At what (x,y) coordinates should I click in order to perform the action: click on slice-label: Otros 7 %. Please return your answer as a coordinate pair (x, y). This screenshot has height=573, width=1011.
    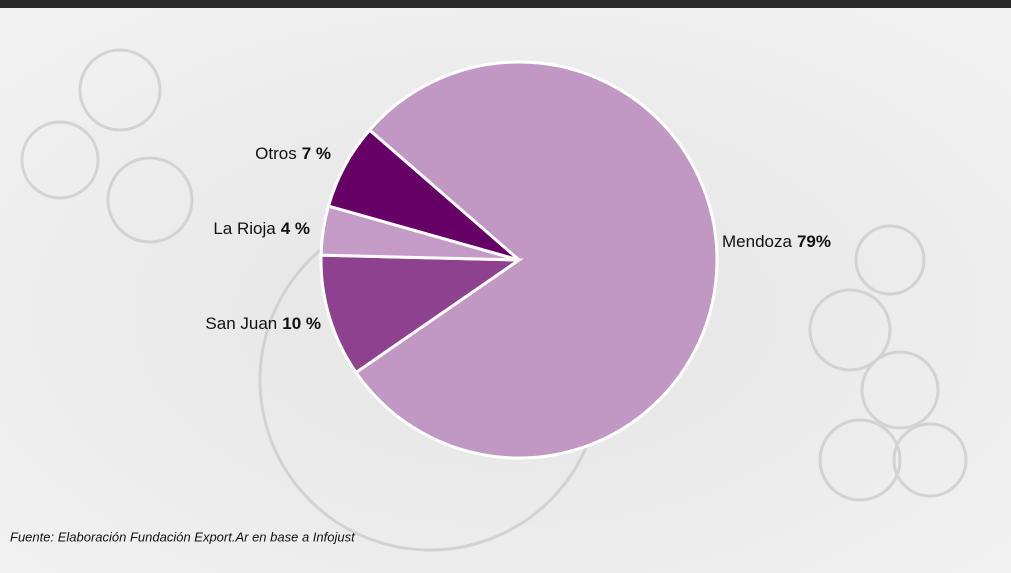
    Looking at the image, I should click on (293, 153).